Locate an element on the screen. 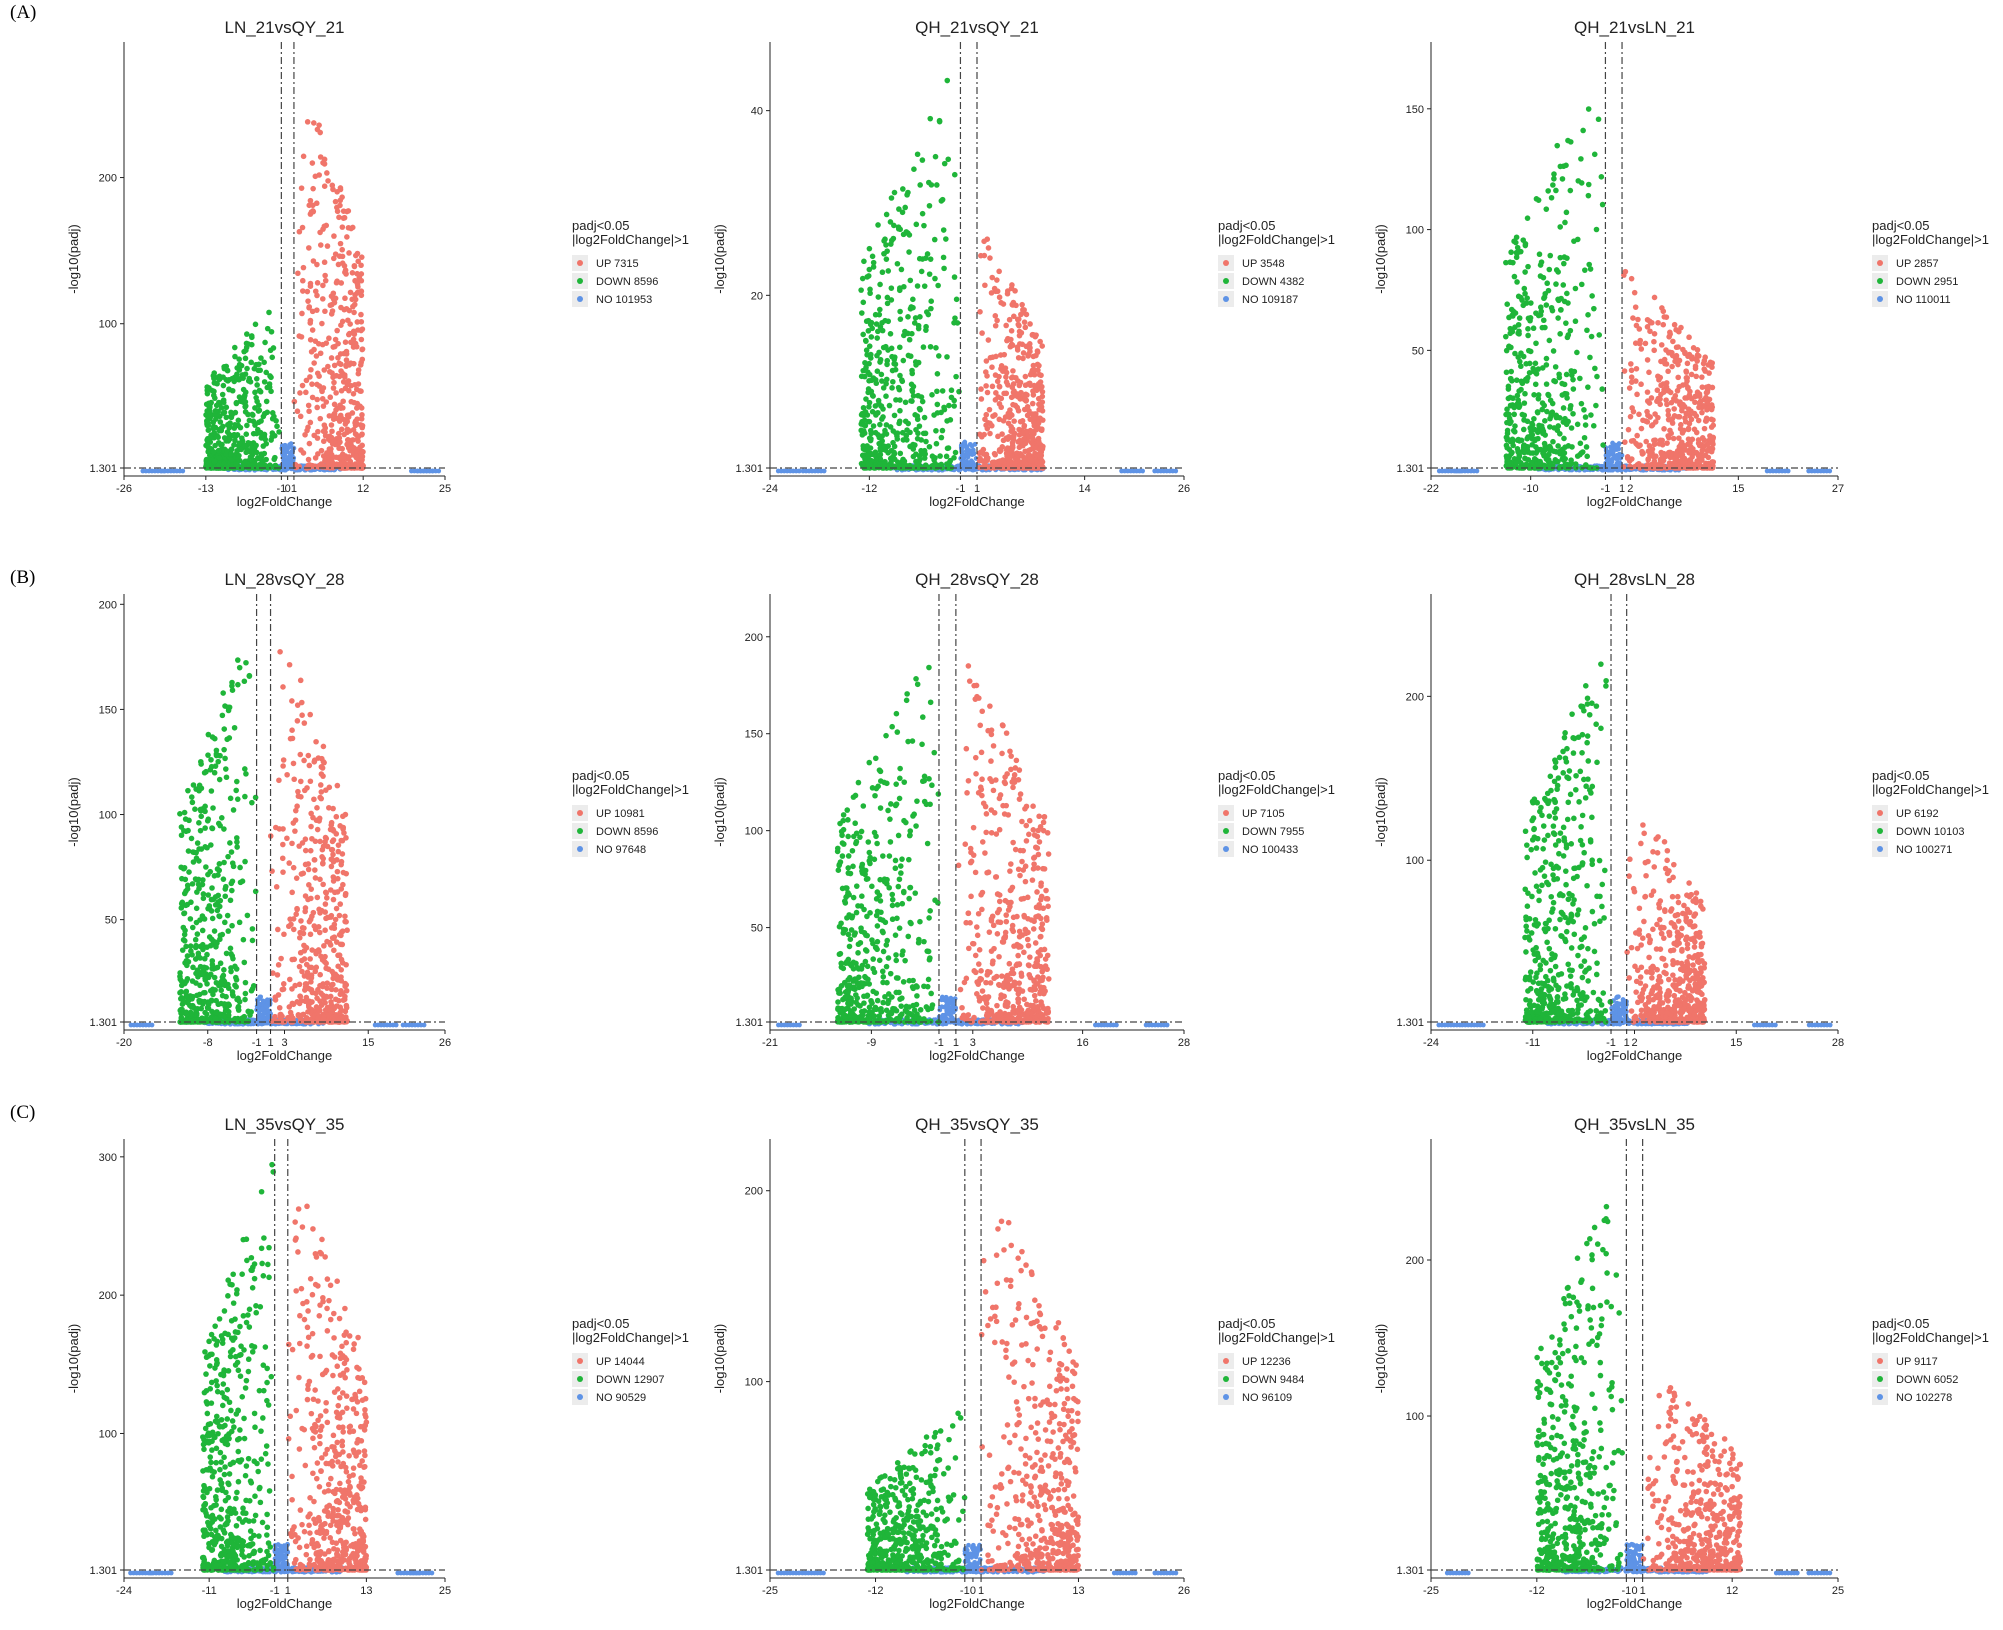  y-tick-label: 150 is located at coordinates (108, 710).